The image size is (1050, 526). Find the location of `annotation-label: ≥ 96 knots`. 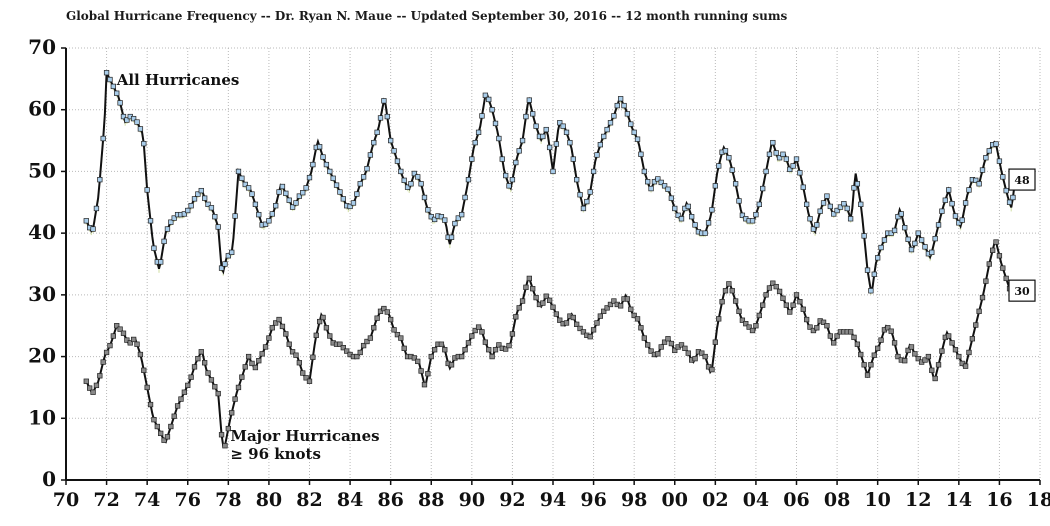

annotation-label: ≥ 96 knots is located at coordinates (275, 454).